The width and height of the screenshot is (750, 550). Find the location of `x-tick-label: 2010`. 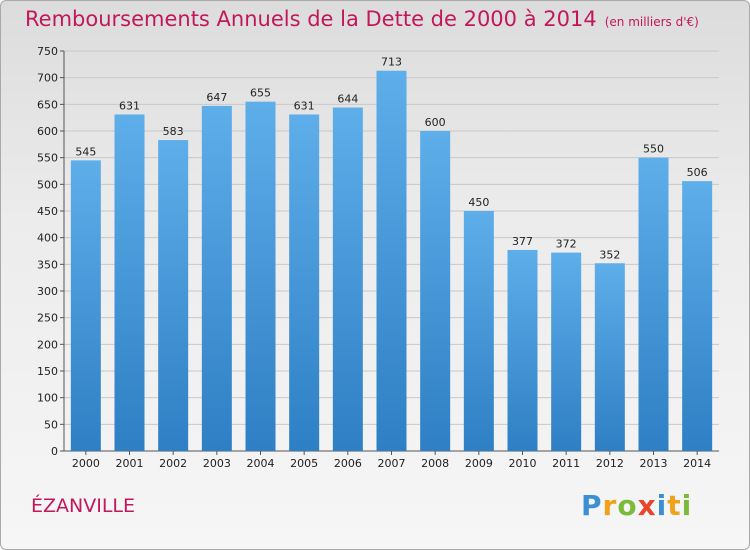

x-tick-label: 2010 is located at coordinates (523, 463).